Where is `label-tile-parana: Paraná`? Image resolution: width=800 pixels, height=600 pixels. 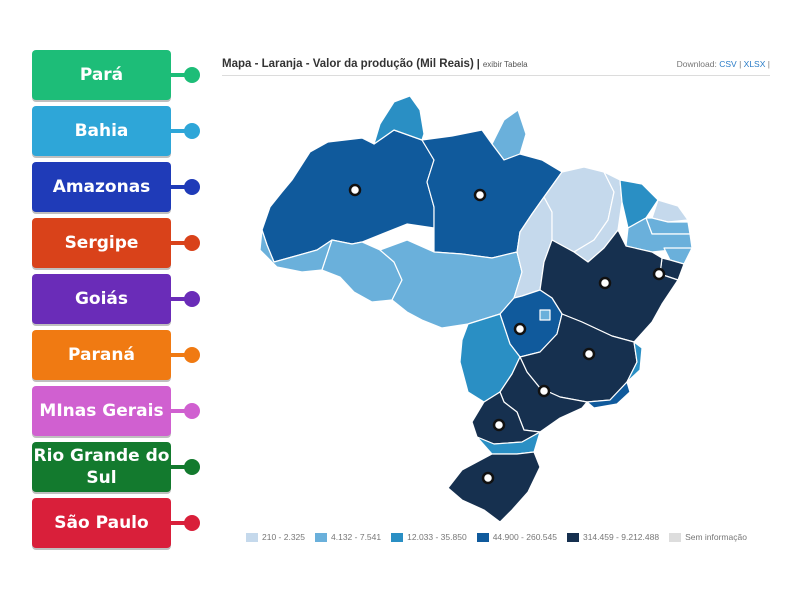
label-tile-parana: Paraná is located at coordinates (101, 355).